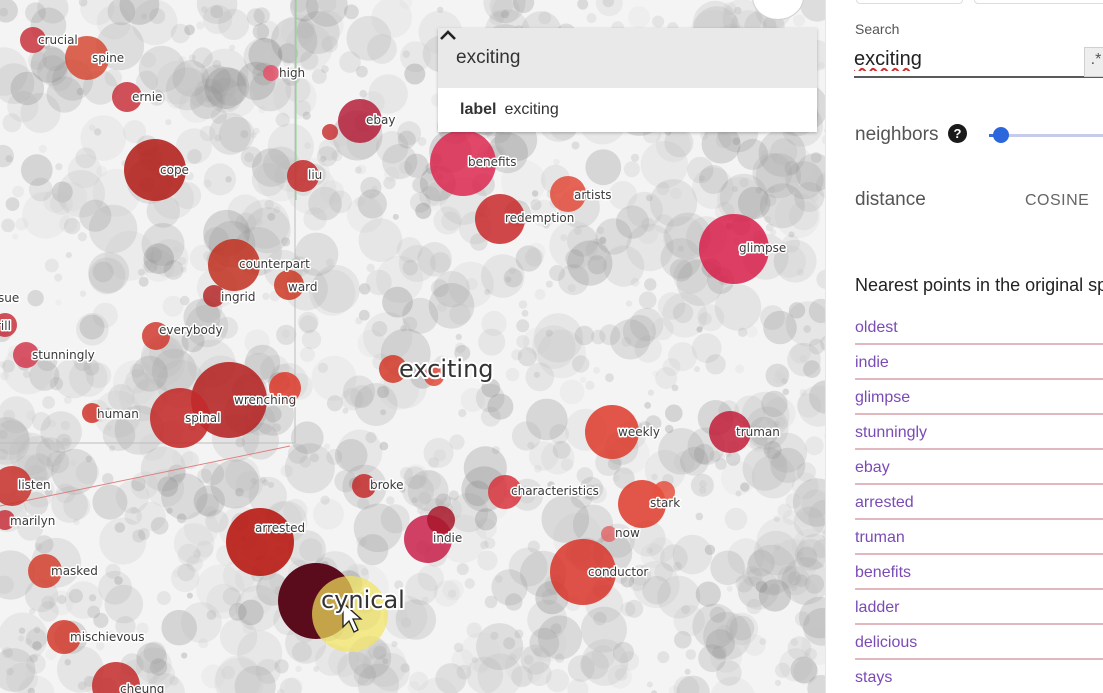  What do you see at coordinates (505, 492) in the screenshot?
I see `point-characteristics` at bounding box center [505, 492].